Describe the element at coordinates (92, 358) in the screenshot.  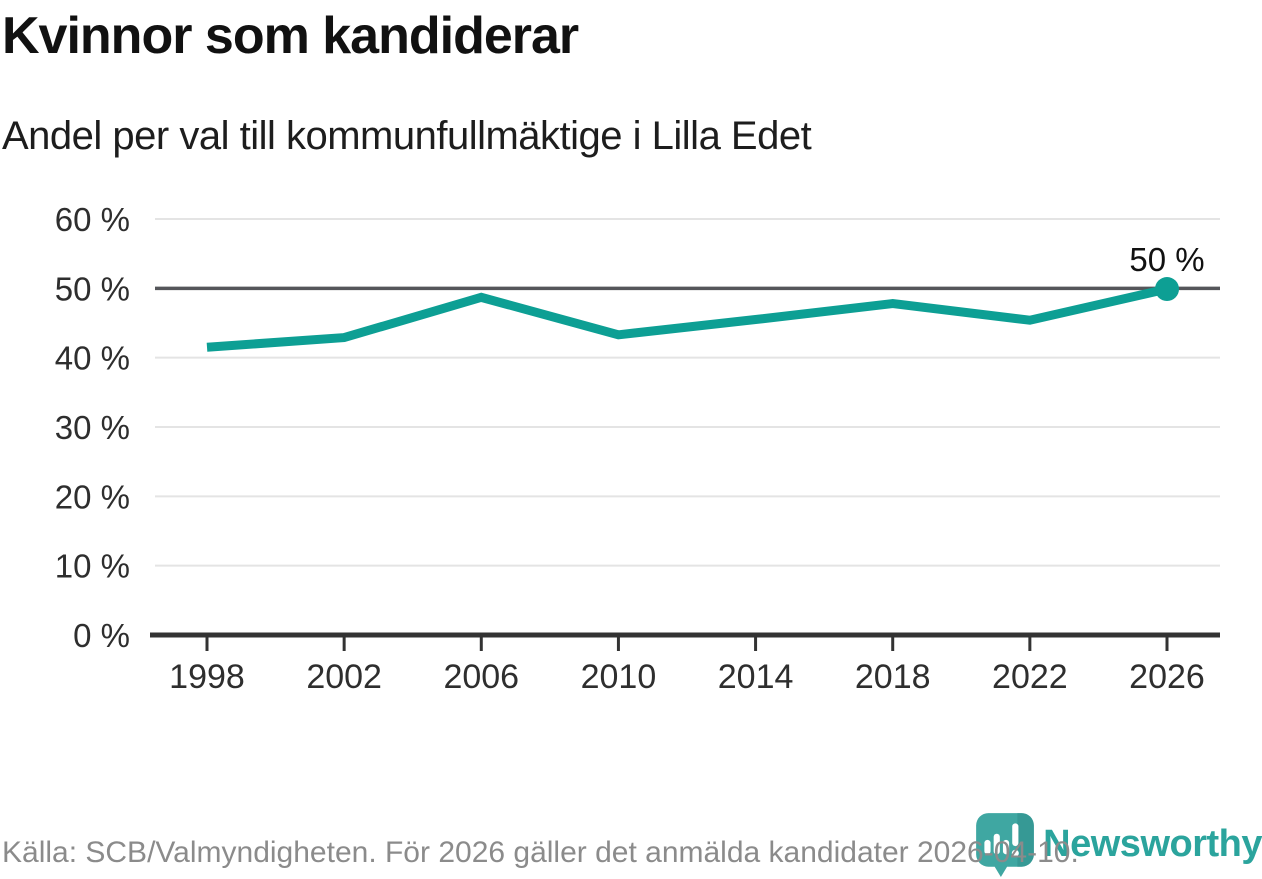
I see `y-axis-tick-label: 40 %` at that location.